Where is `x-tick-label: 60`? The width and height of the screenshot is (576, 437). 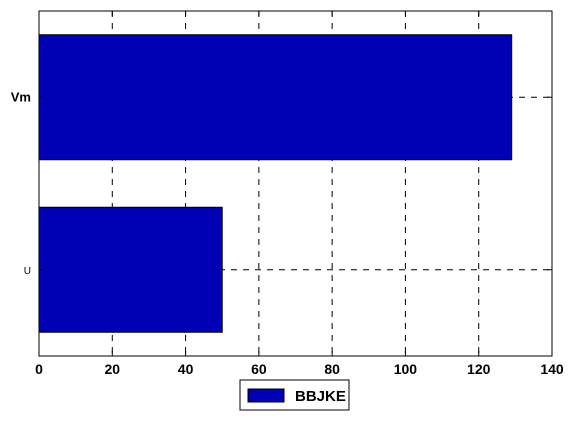 x-tick-label: 60 is located at coordinates (259, 369).